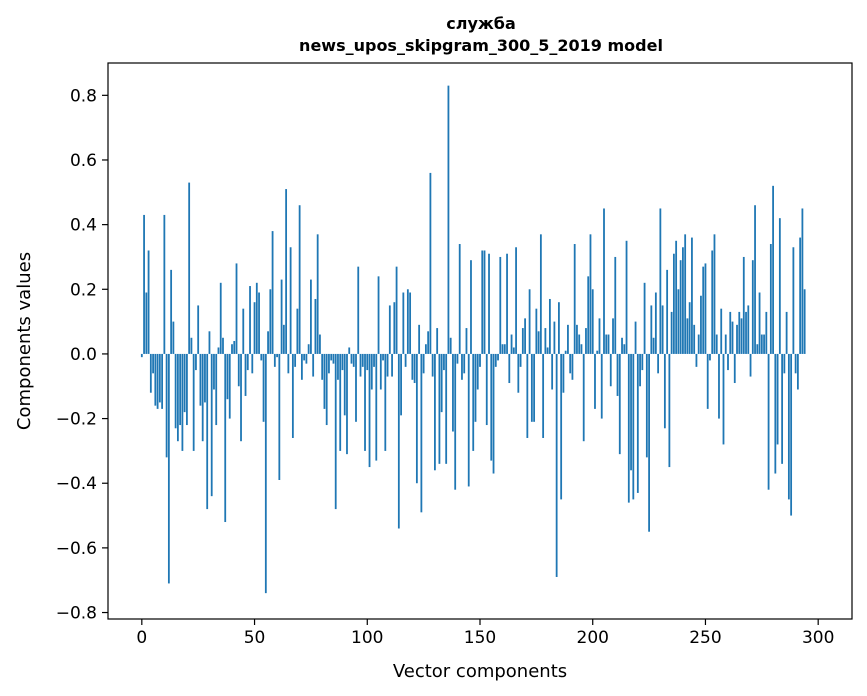 This screenshot has width=867, height=696. What do you see at coordinates (480, 671) in the screenshot?
I see `x-axis-label: Vector components` at bounding box center [480, 671].